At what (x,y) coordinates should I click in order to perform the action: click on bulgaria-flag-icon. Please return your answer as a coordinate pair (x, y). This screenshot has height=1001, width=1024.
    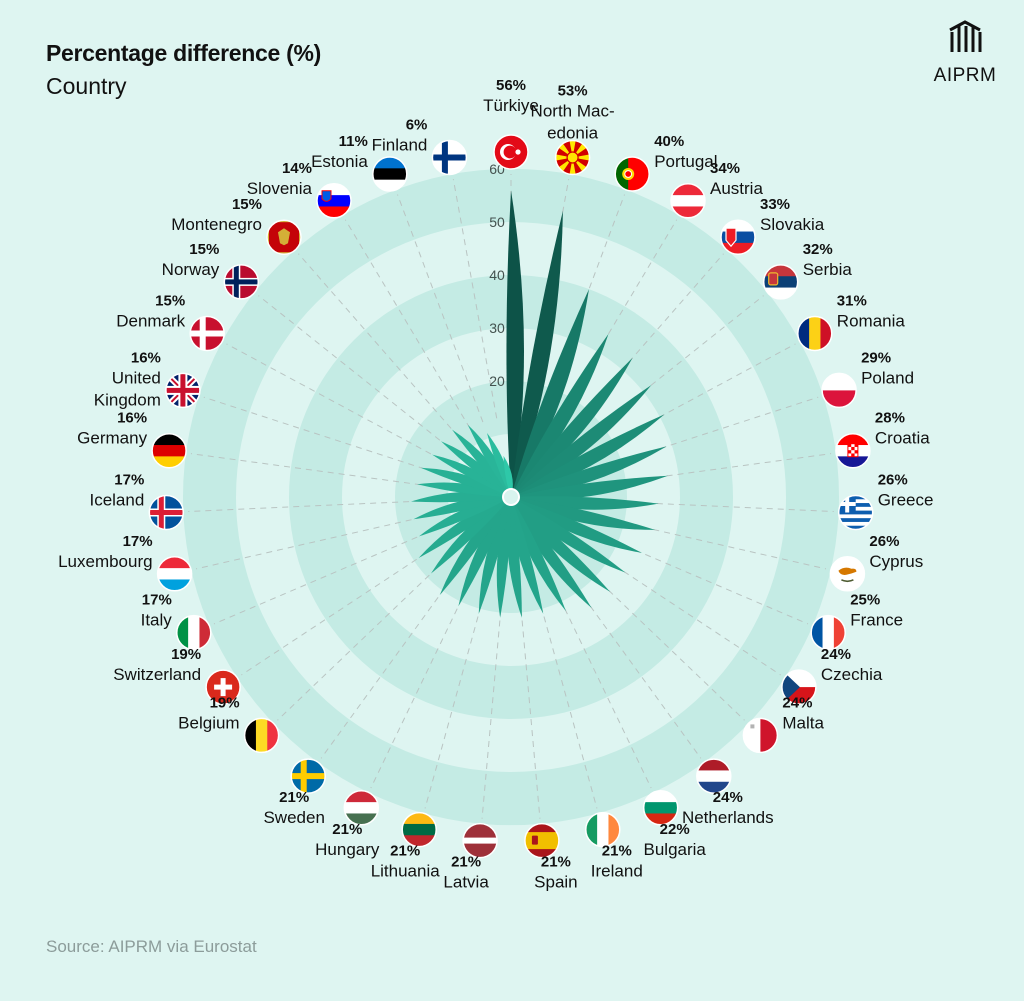
    Looking at the image, I should click on (660, 808).